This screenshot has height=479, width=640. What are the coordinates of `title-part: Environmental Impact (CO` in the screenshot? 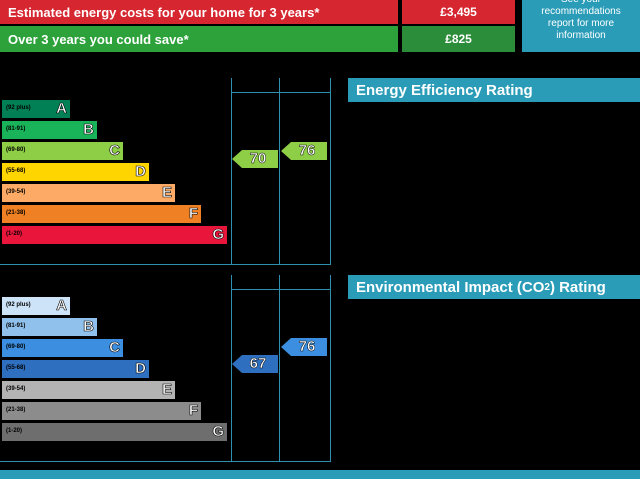 It's located at (450, 287).